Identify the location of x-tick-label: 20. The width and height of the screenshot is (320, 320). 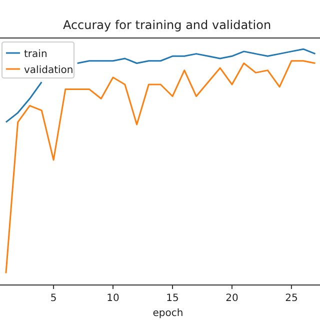
(232, 298).